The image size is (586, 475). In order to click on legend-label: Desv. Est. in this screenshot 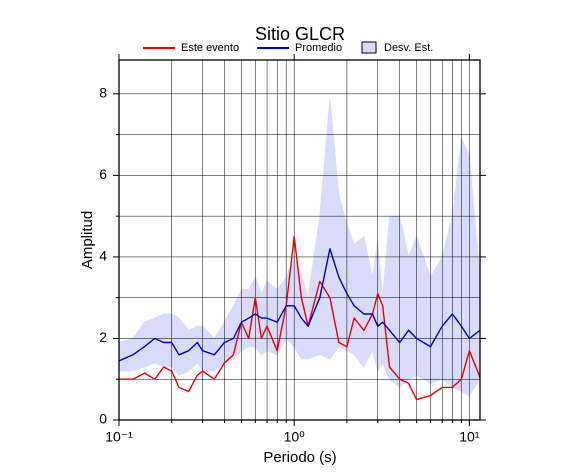, I will do `click(408, 48)`.